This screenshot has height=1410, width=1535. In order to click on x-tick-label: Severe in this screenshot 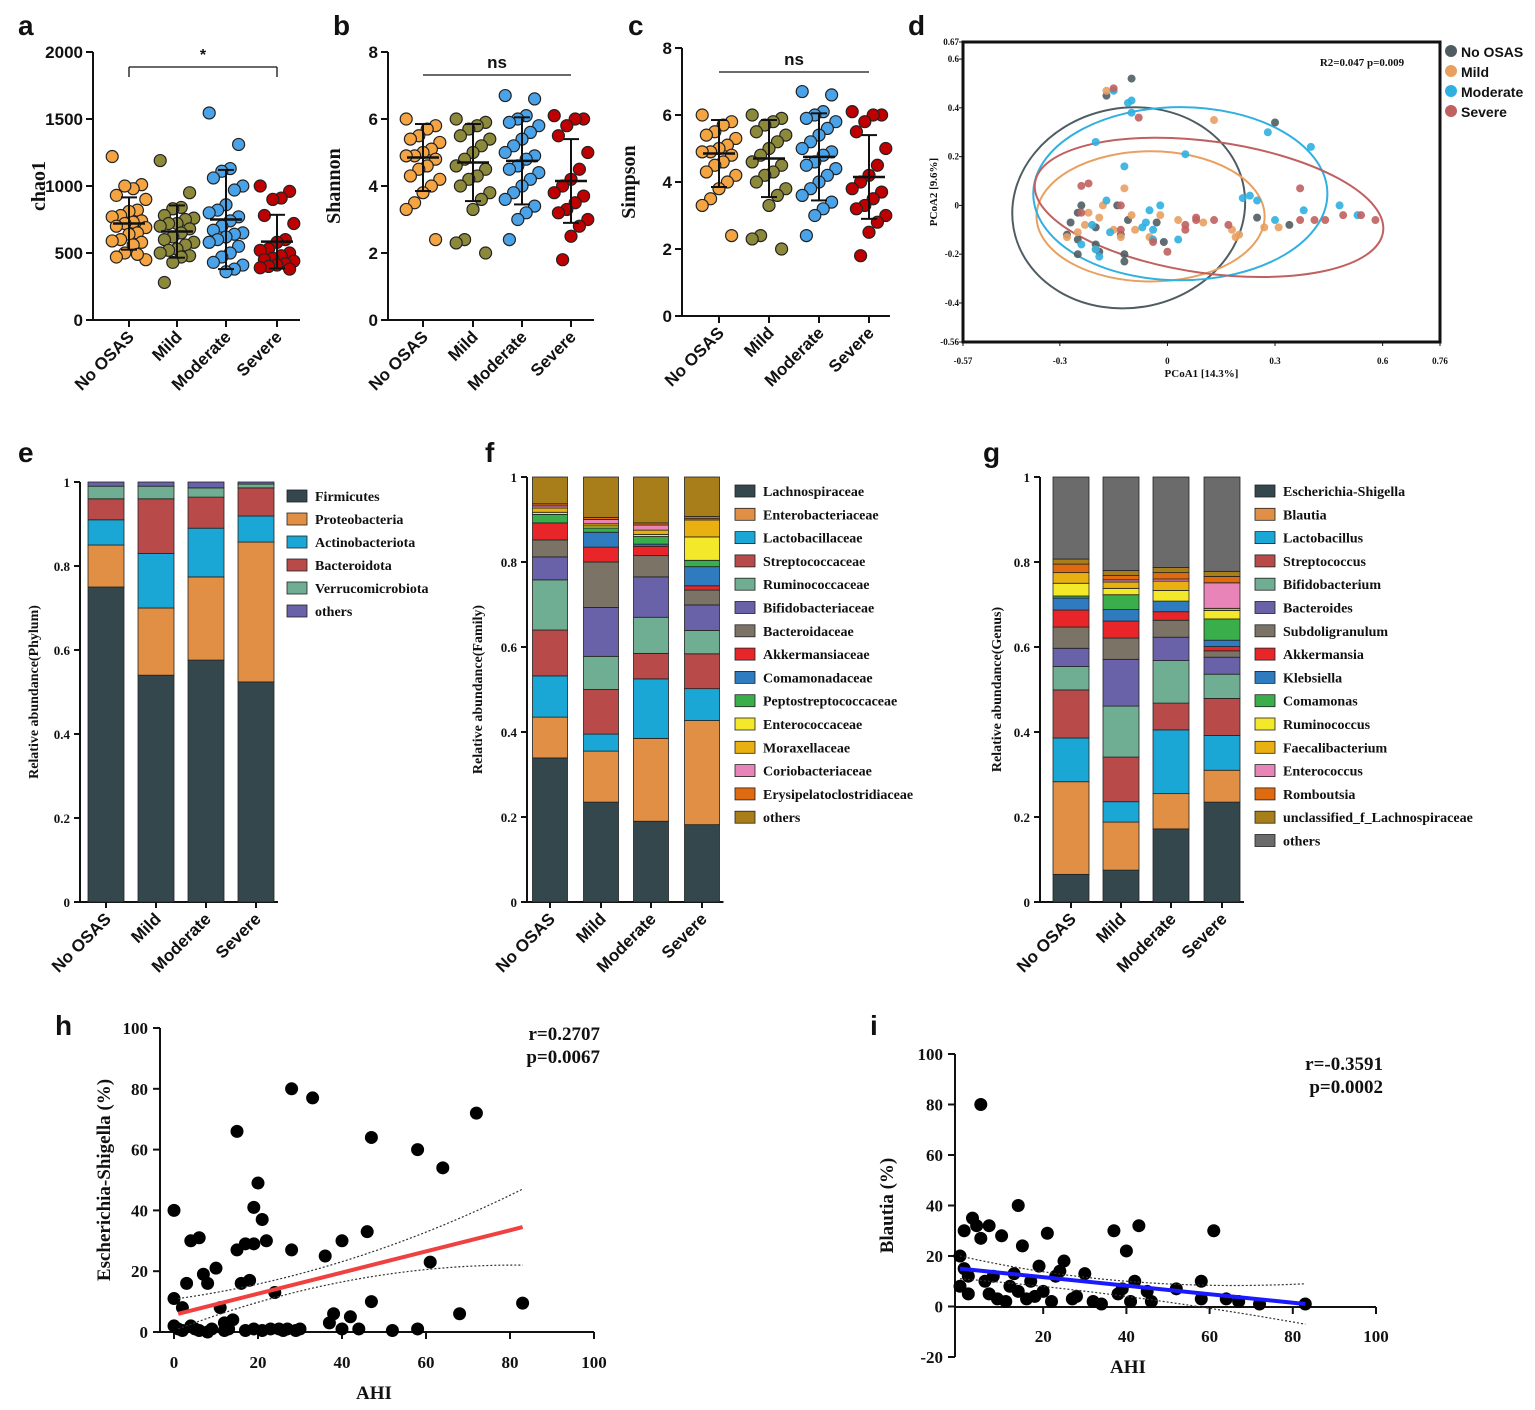, I will do `click(684, 935)`.